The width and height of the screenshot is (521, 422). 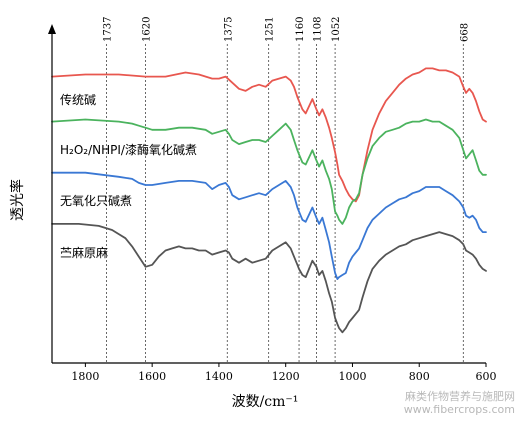 I want to click on x-ticks: 1800 1600 1400 1200 1000 800 600, so click(x=284, y=373).